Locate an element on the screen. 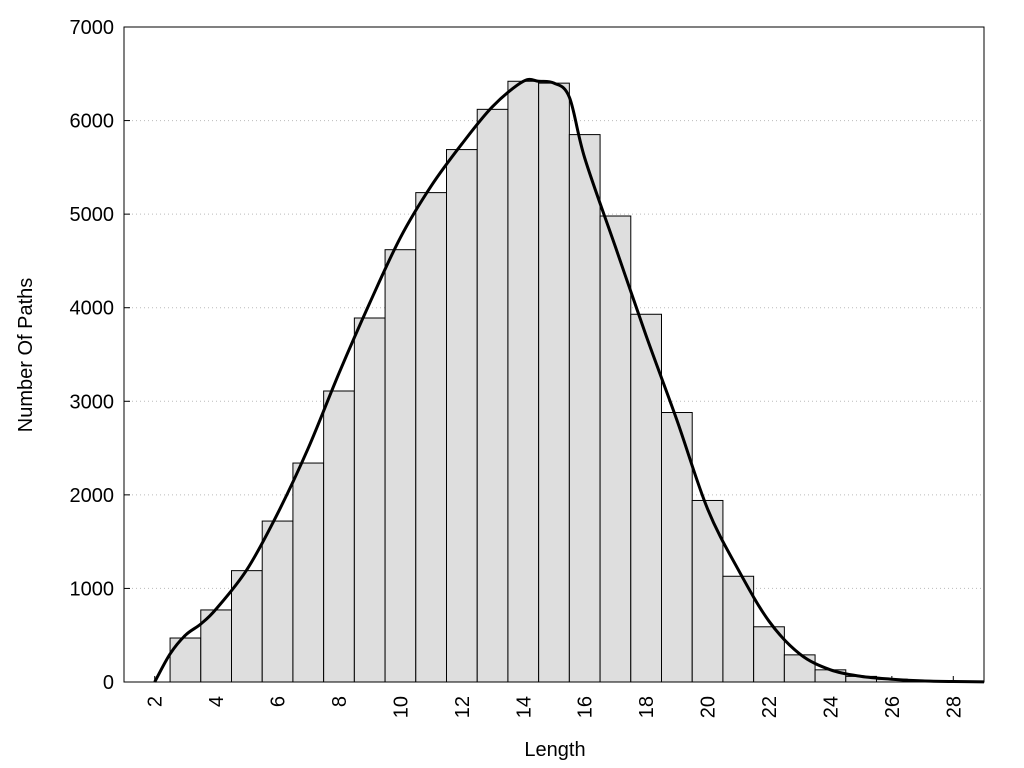 This screenshot has height=768, width=1024. y-tick-label: 7000 is located at coordinates (92, 28).